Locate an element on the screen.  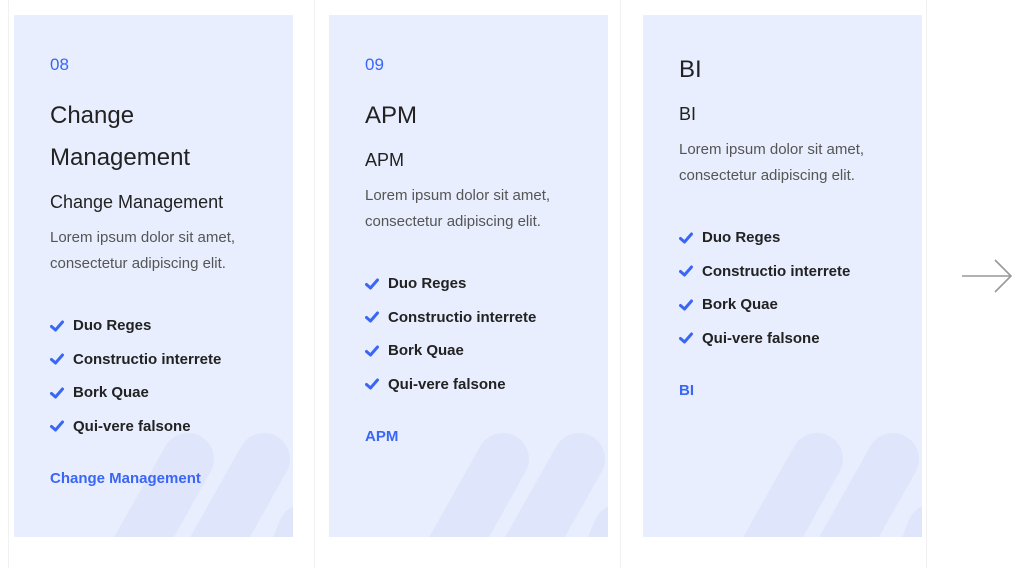
card-title: BI is located at coordinates (690, 69).